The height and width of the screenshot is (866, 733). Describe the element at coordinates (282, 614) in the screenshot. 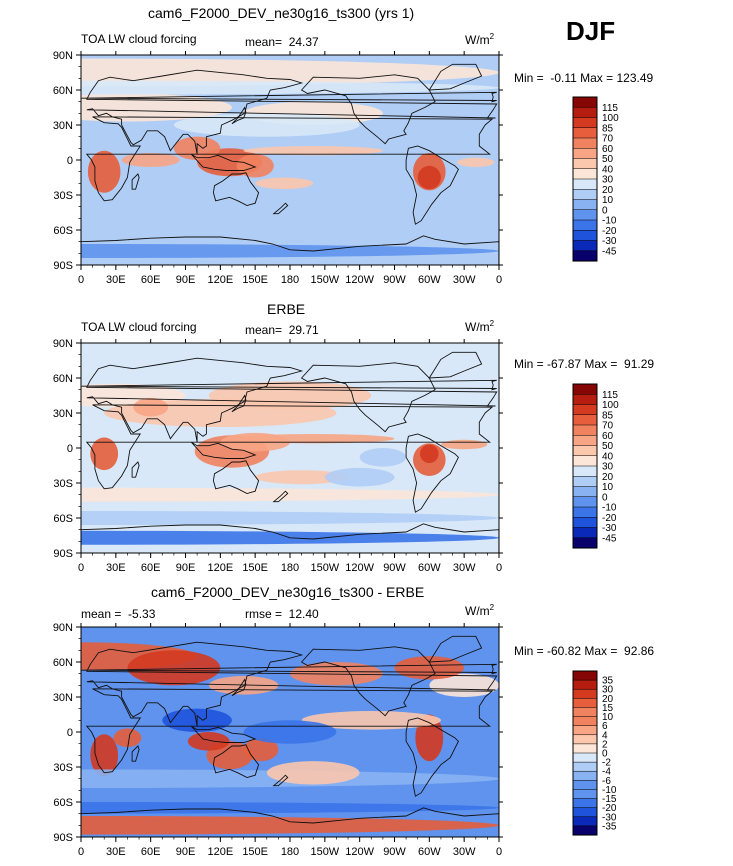

I see `panel-3-mean: rmse = 12.40` at that location.